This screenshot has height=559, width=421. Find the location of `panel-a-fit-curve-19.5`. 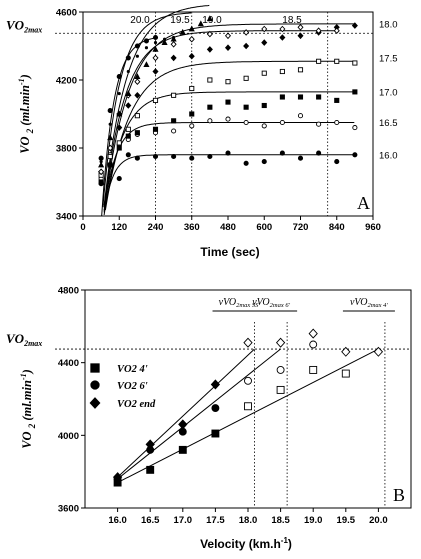

panel-a-fit-curve-19.5 is located at coordinates (147, 109).